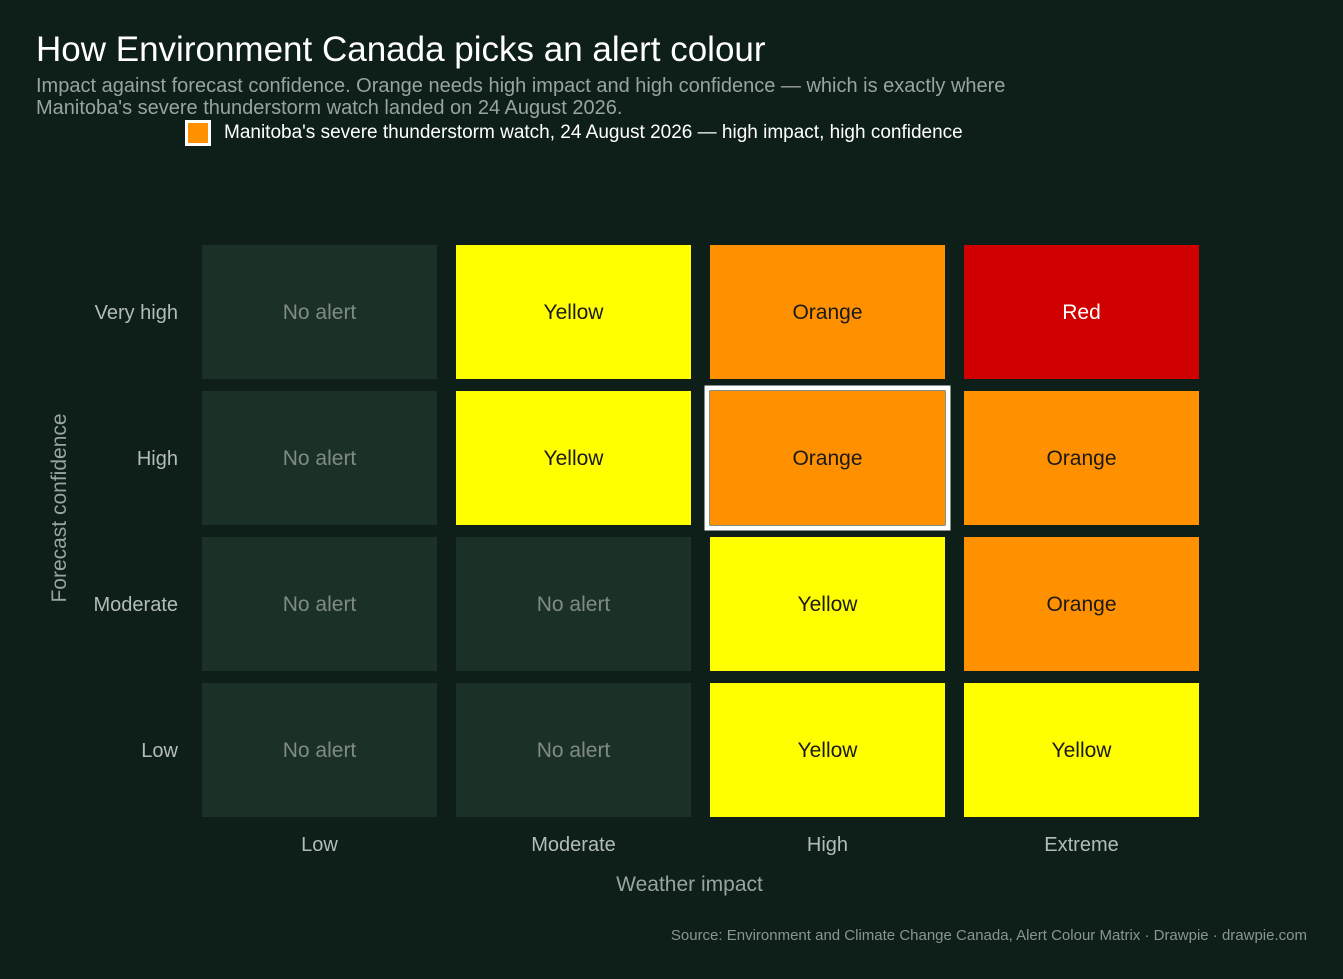 The image size is (1343, 979). Describe the element at coordinates (319, 845) in the screenshot. I see `x-tick-label: Low` at that location.